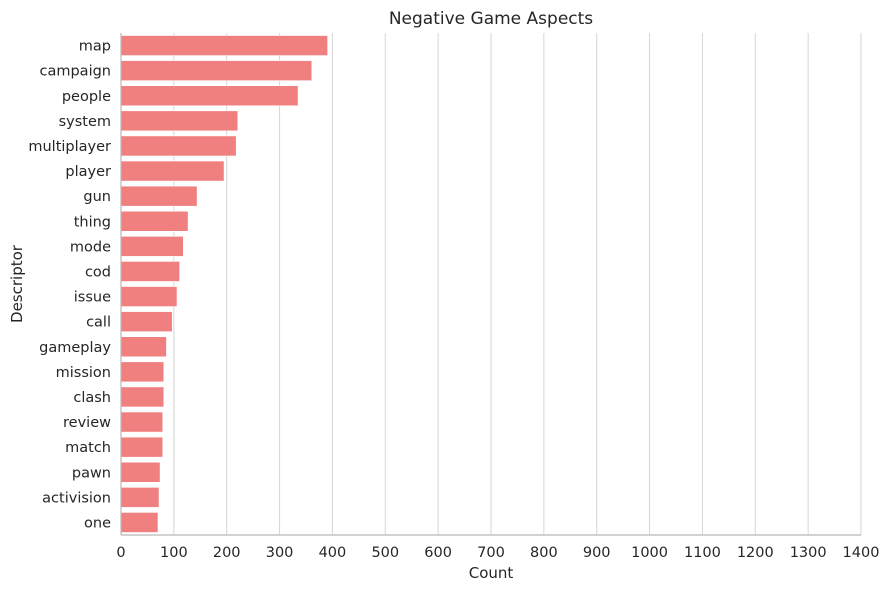 The width and height of the screenshot is (889, 590). Describe the element at coordinates (280, 553) in the screenshot. I see `x-tick-label: 300` at that location.